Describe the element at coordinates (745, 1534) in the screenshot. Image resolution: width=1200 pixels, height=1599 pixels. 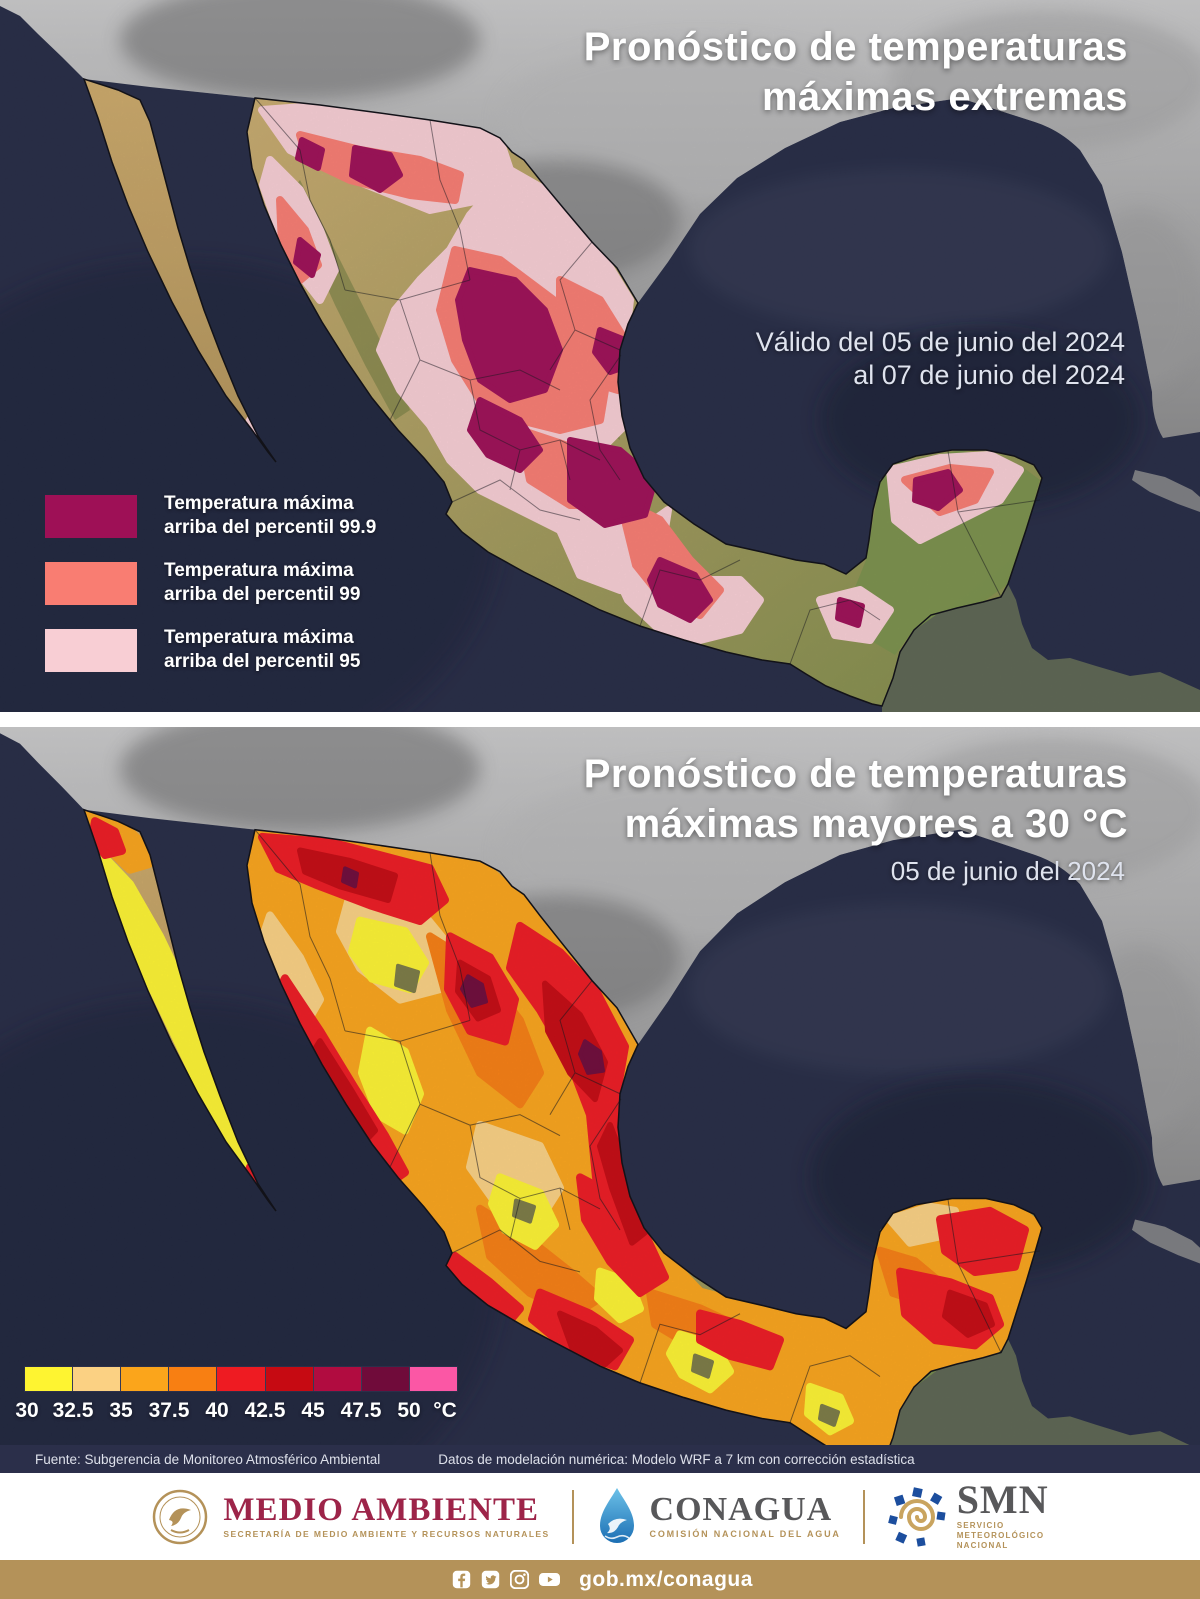
I see `conagua-subtitle: COMISIÓN NACIONAL DEL AGUA` at that location.